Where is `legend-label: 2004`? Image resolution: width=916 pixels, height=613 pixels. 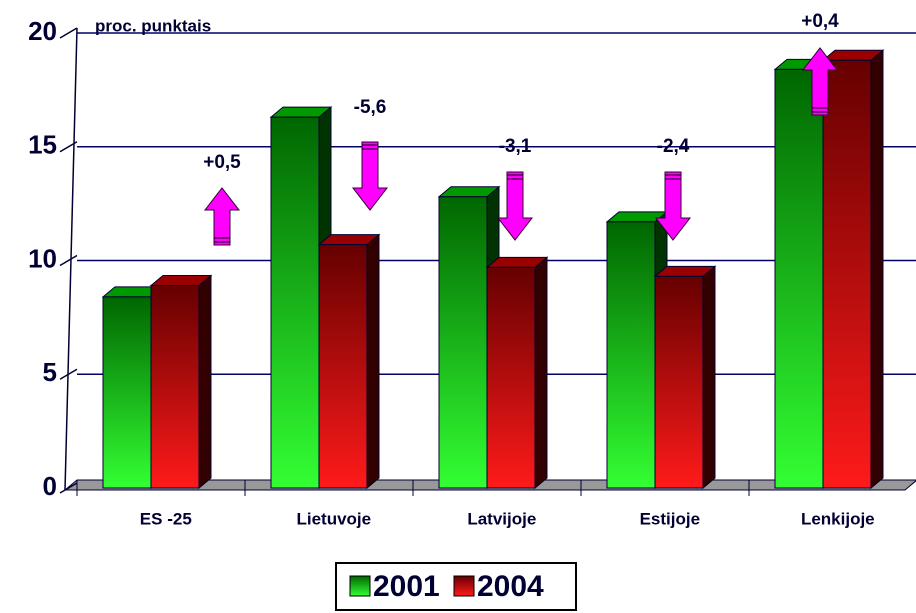
legend-label: 2004 is located at coordinates (510, 586).